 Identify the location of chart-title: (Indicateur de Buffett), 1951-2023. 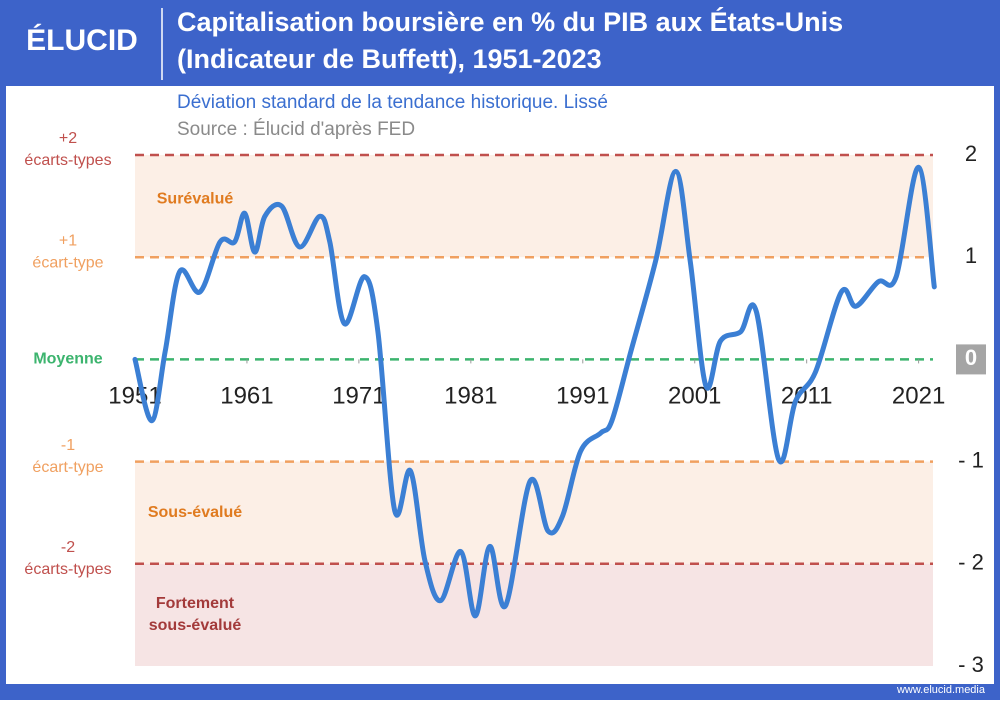
(389, 59).